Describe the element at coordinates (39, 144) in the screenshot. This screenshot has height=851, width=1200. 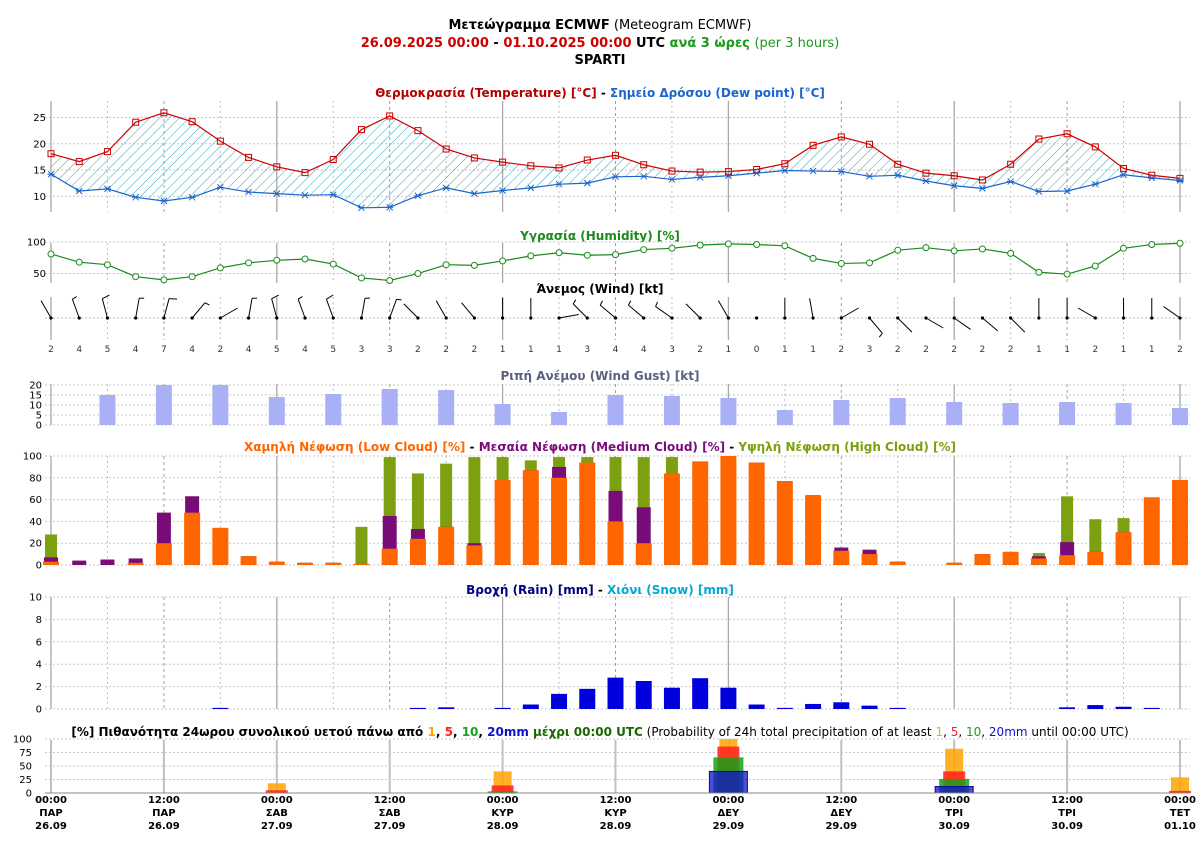
I see `temperature-y-tick: 20` at that location.